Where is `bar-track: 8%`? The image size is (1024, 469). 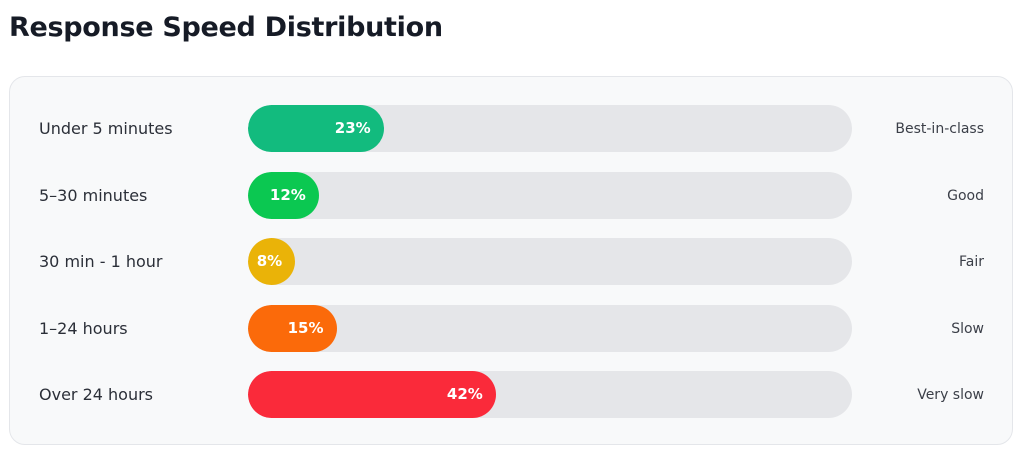
bar-track: 8% is located at coordinates (550, 261).